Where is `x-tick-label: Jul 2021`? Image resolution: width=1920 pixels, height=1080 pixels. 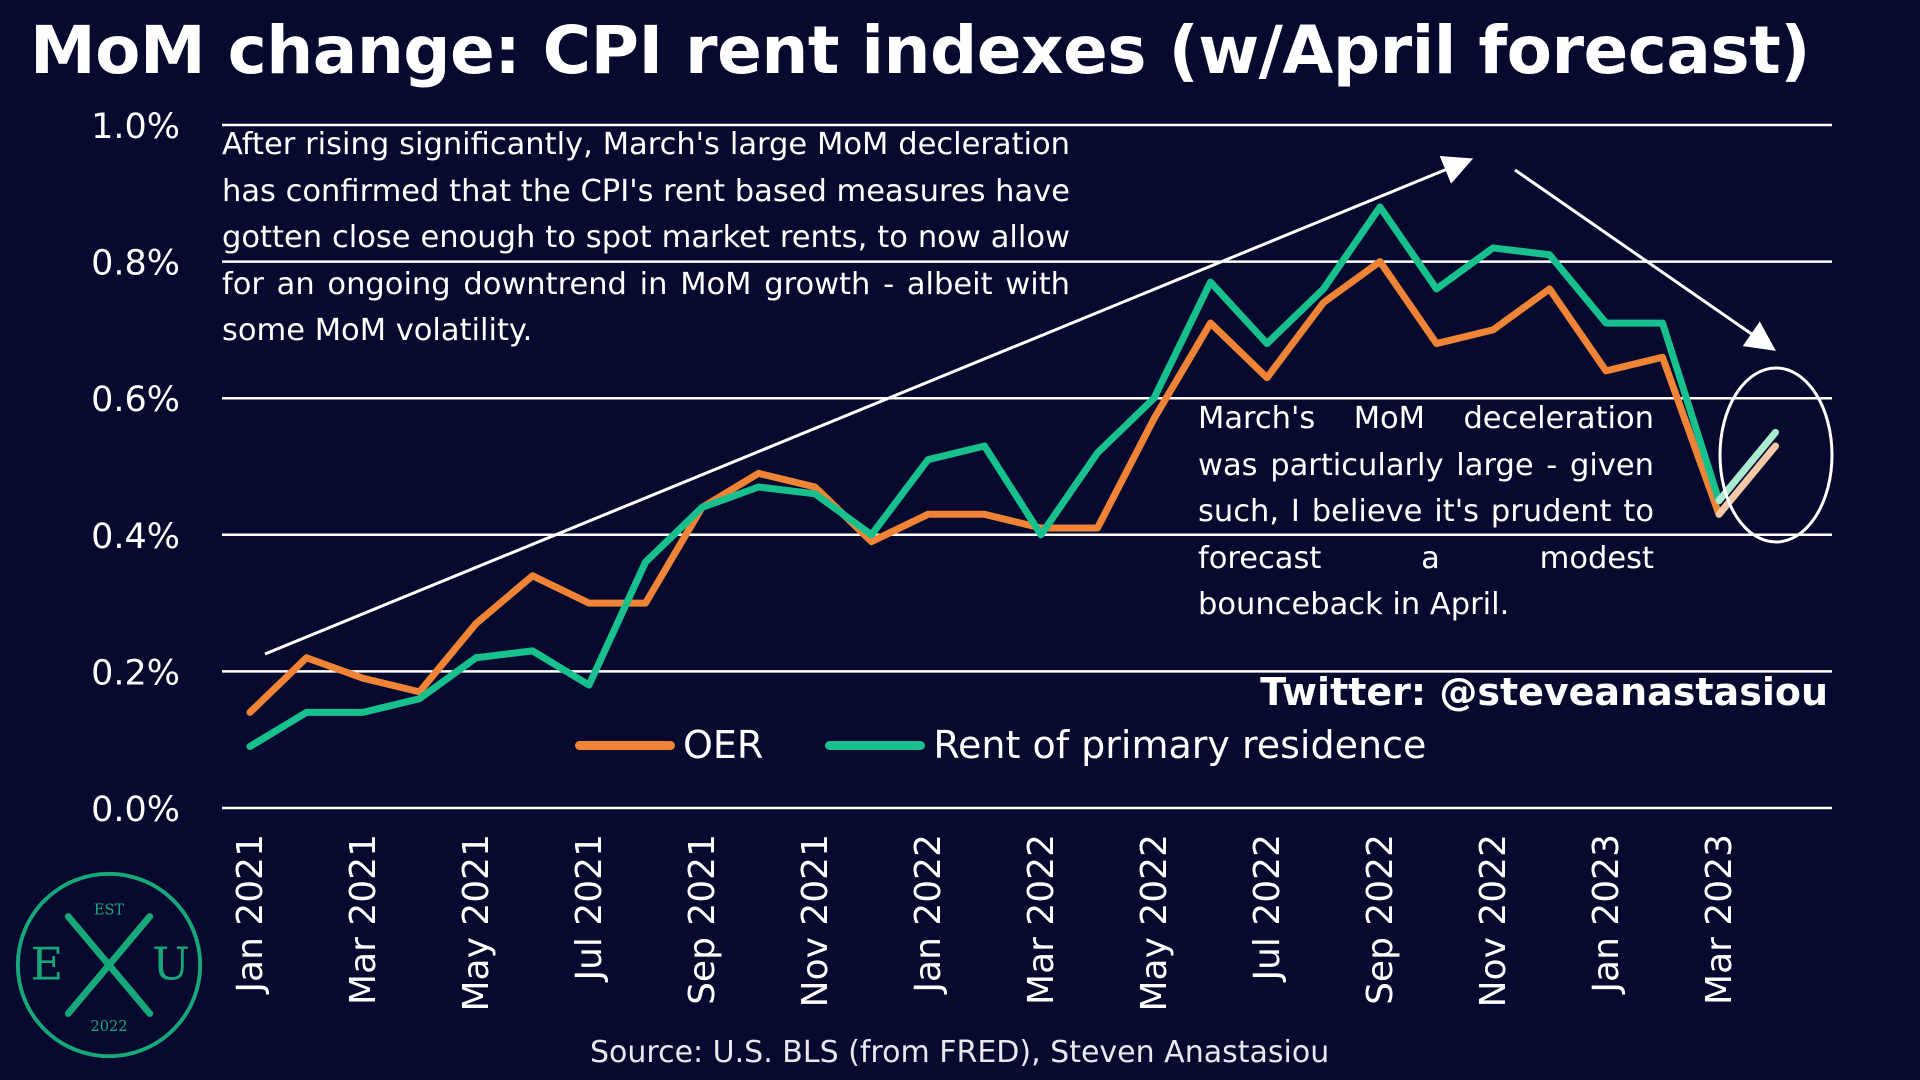 x-tick-label: Jul 2021 is located at coordinates (589, 908).